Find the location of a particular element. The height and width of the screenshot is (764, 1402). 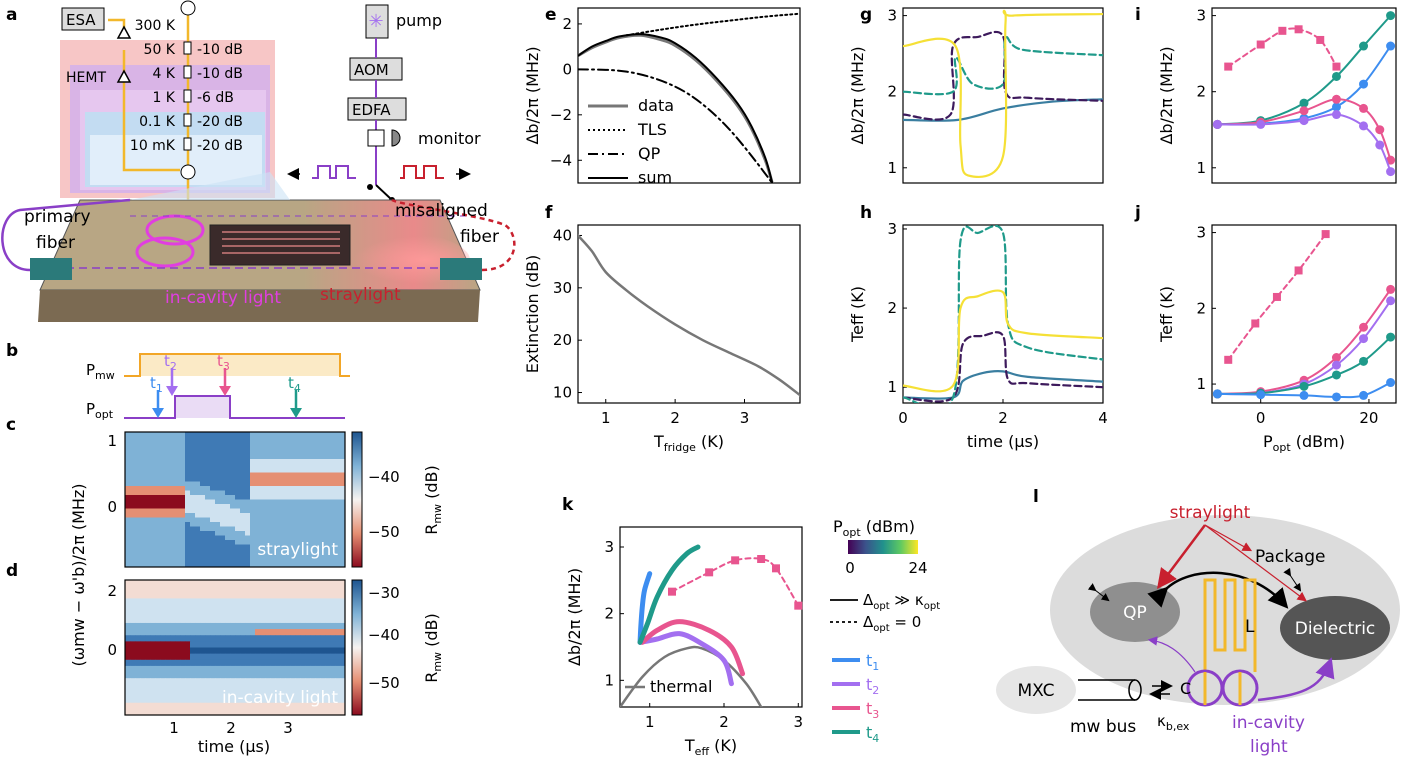

attenuator-icon is located at coordinates (187, 120).